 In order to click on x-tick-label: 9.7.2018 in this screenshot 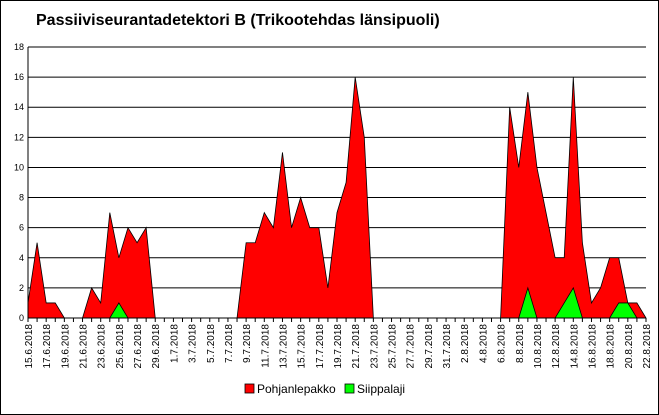, I will do `click(247, 343)`.